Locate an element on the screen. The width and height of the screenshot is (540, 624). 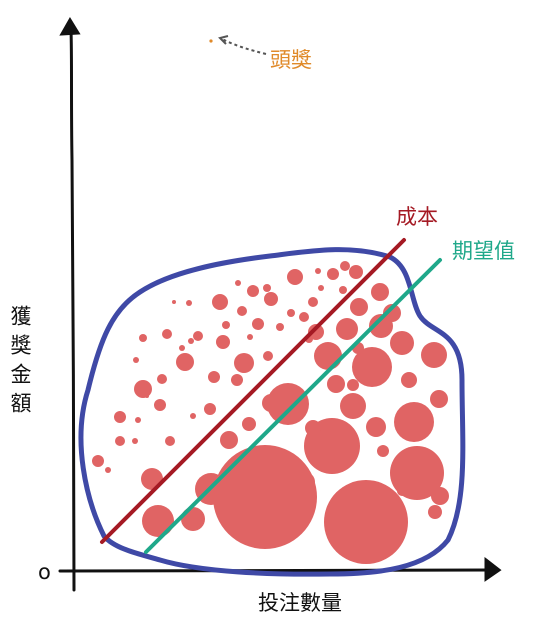
origin-label: o is located at coordinates (44, 572).